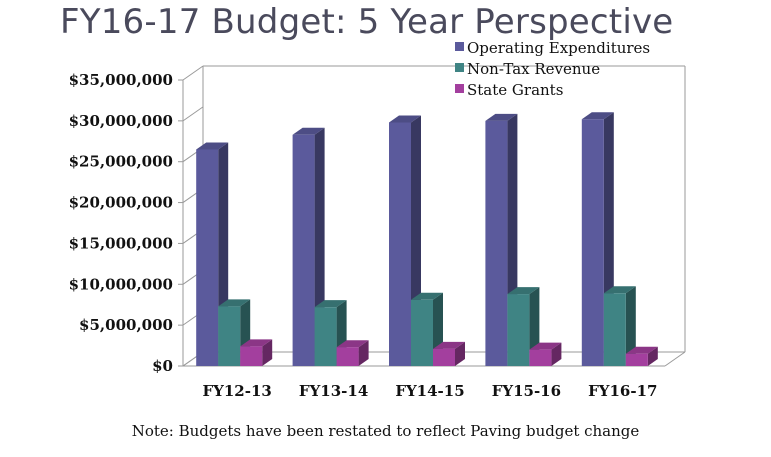  I want to click on x-tick-label: FY13-14, so click(333, 391).